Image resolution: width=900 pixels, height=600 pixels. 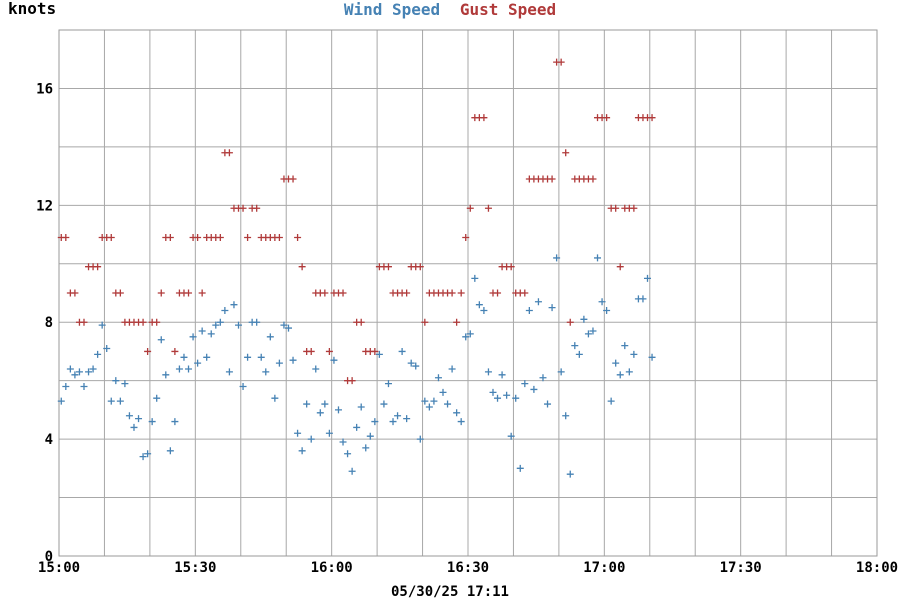 What do you see at coordinates (450, 9) in the screenshot?
I see `chart-title: Wind Speed Gust Speed` at bounding box center [450, 9].